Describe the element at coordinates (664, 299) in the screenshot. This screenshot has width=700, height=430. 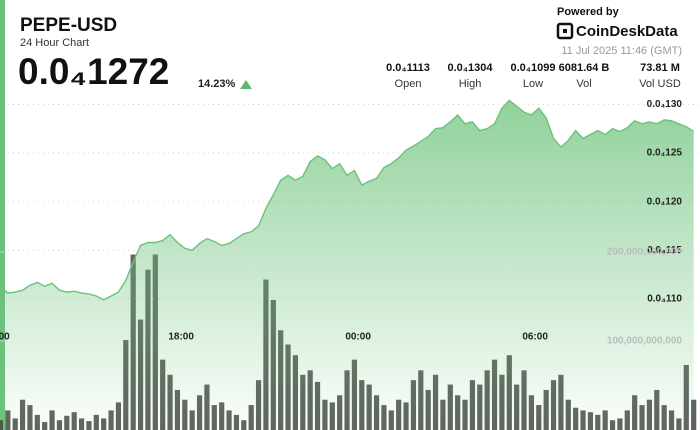
I see `y-tick-label: 0.0₄110` at that location.